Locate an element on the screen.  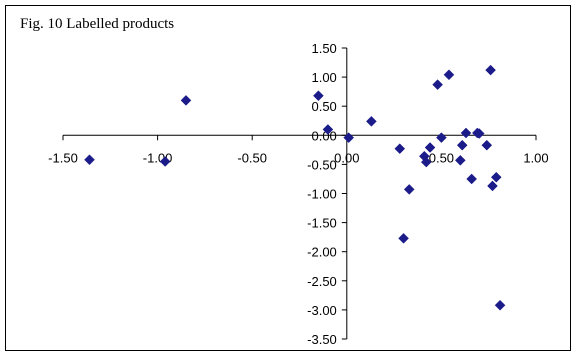
y-tick-label: 1.50 is located at coordinates (323, 48).